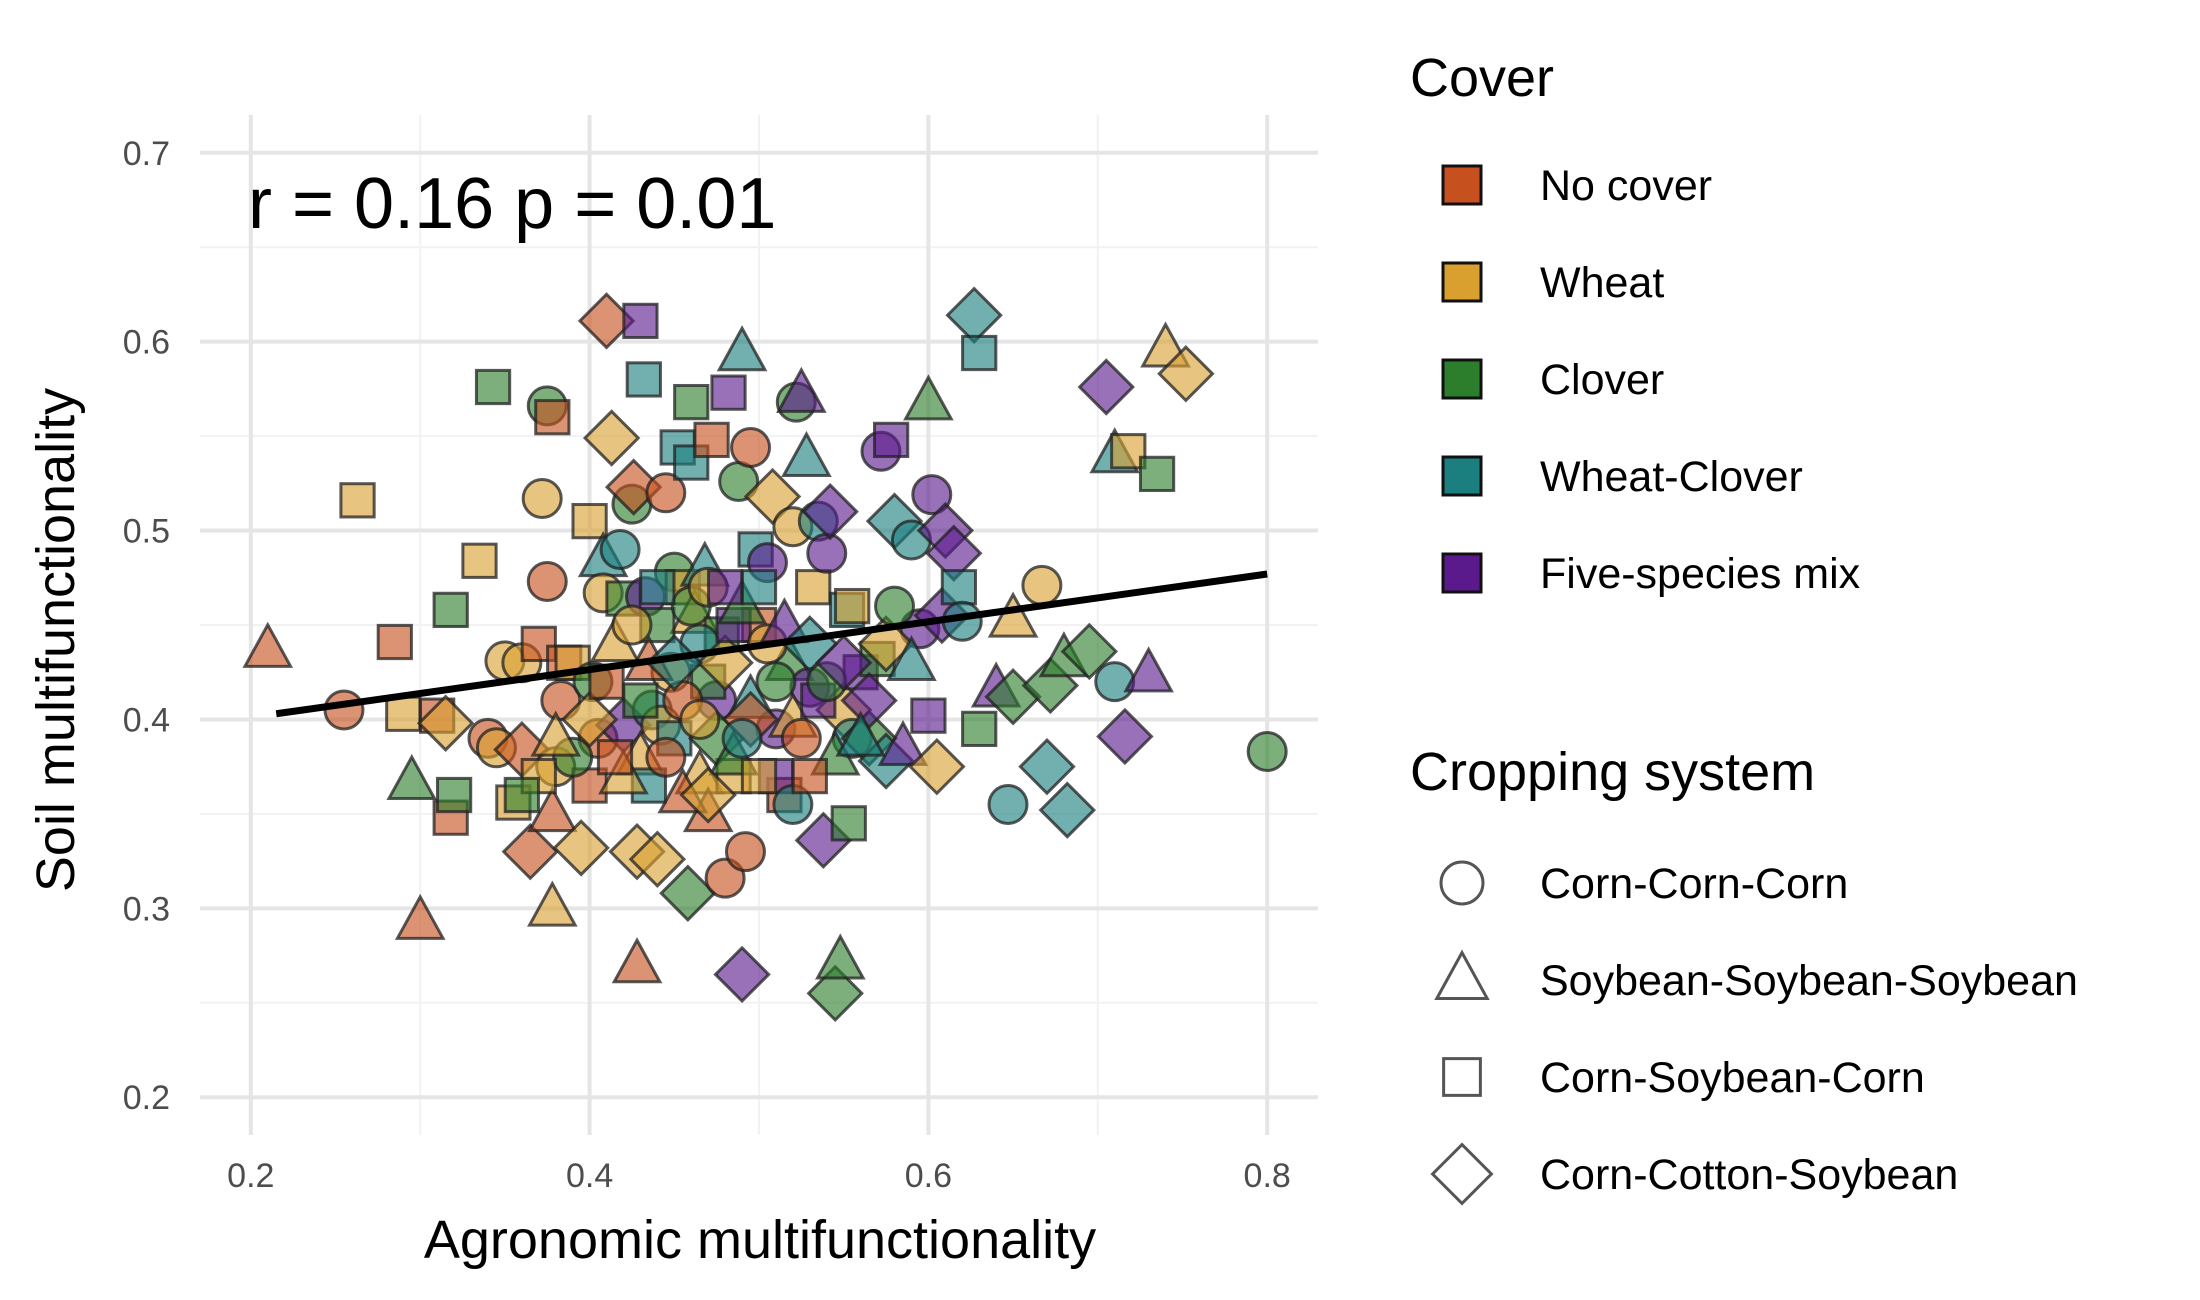 Image resolution: width=2200 pixels, height=1300 pixels. What do you see at coordinates (1602, 380) in the screenshot?
I see `legend-cover-label: Clover` at bounding box center [1602, 380].